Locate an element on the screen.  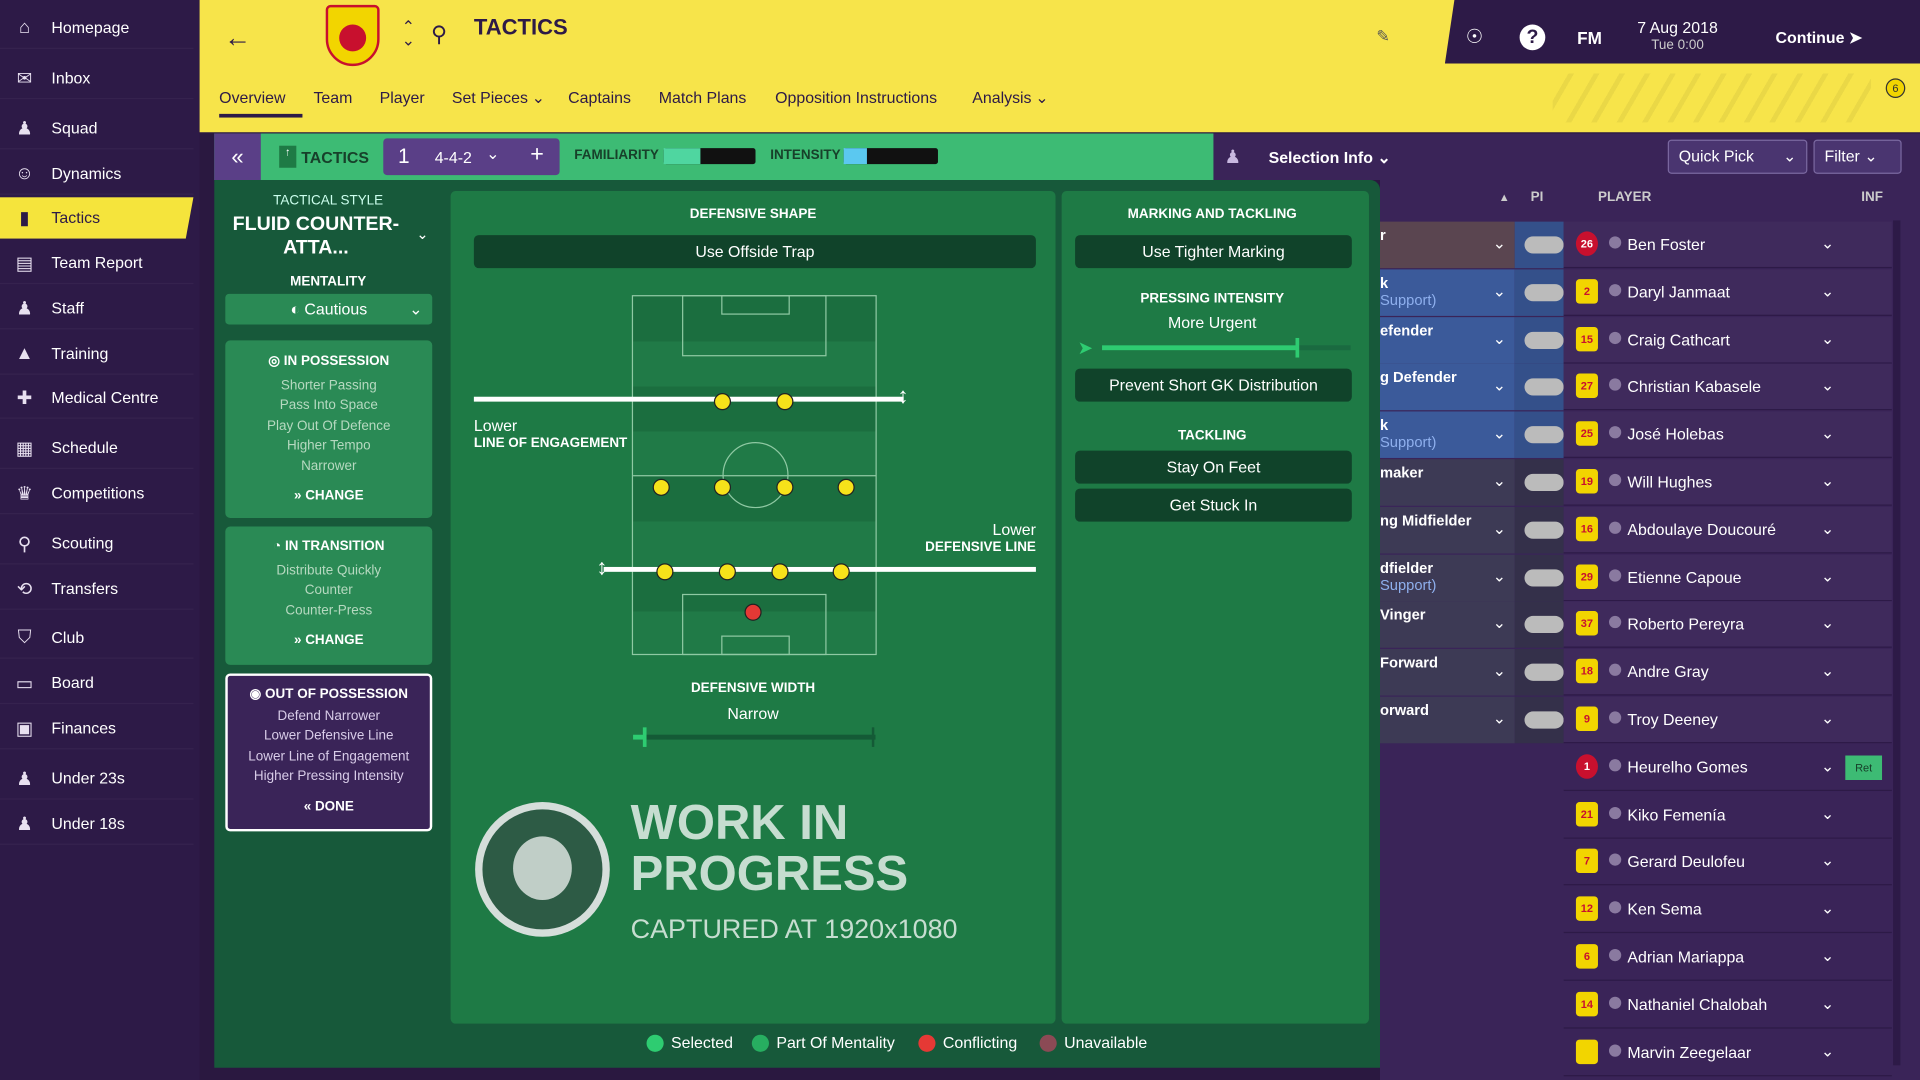
table-row: 14 Nathaniel Chalobah ⌄ is located at coordinates (1636, 1005).